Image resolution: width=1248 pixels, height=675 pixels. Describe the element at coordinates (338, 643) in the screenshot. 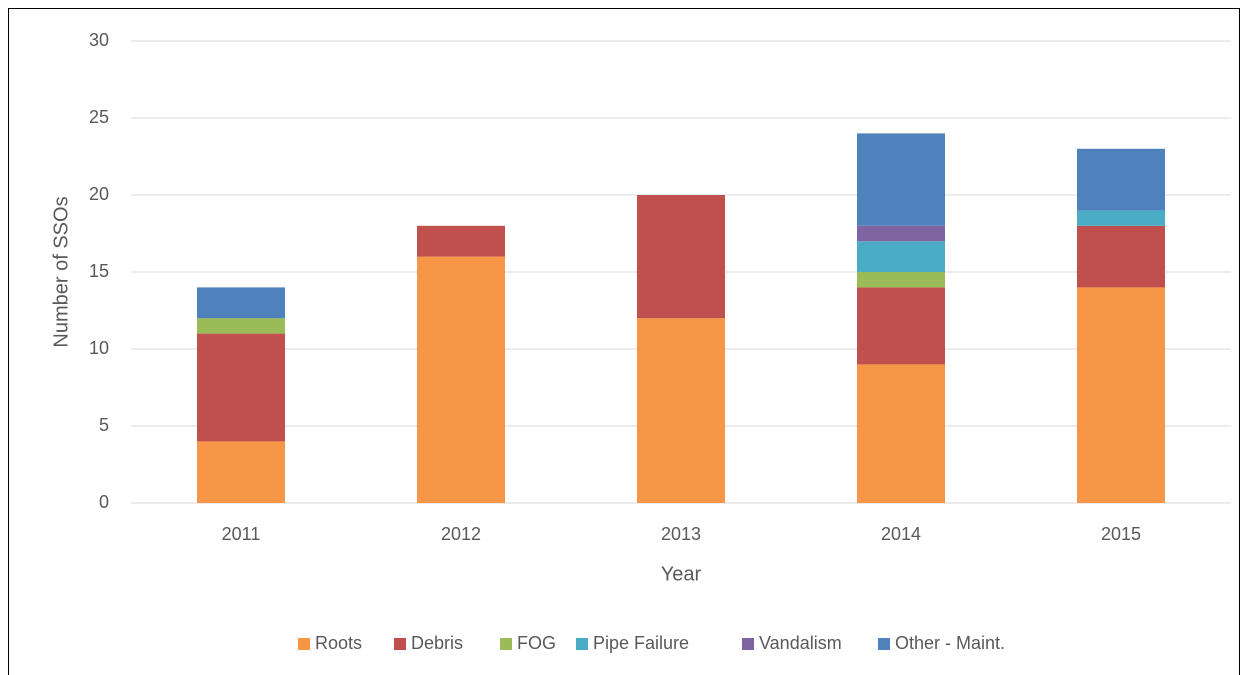

I see `legend-label: Roots` at that location.